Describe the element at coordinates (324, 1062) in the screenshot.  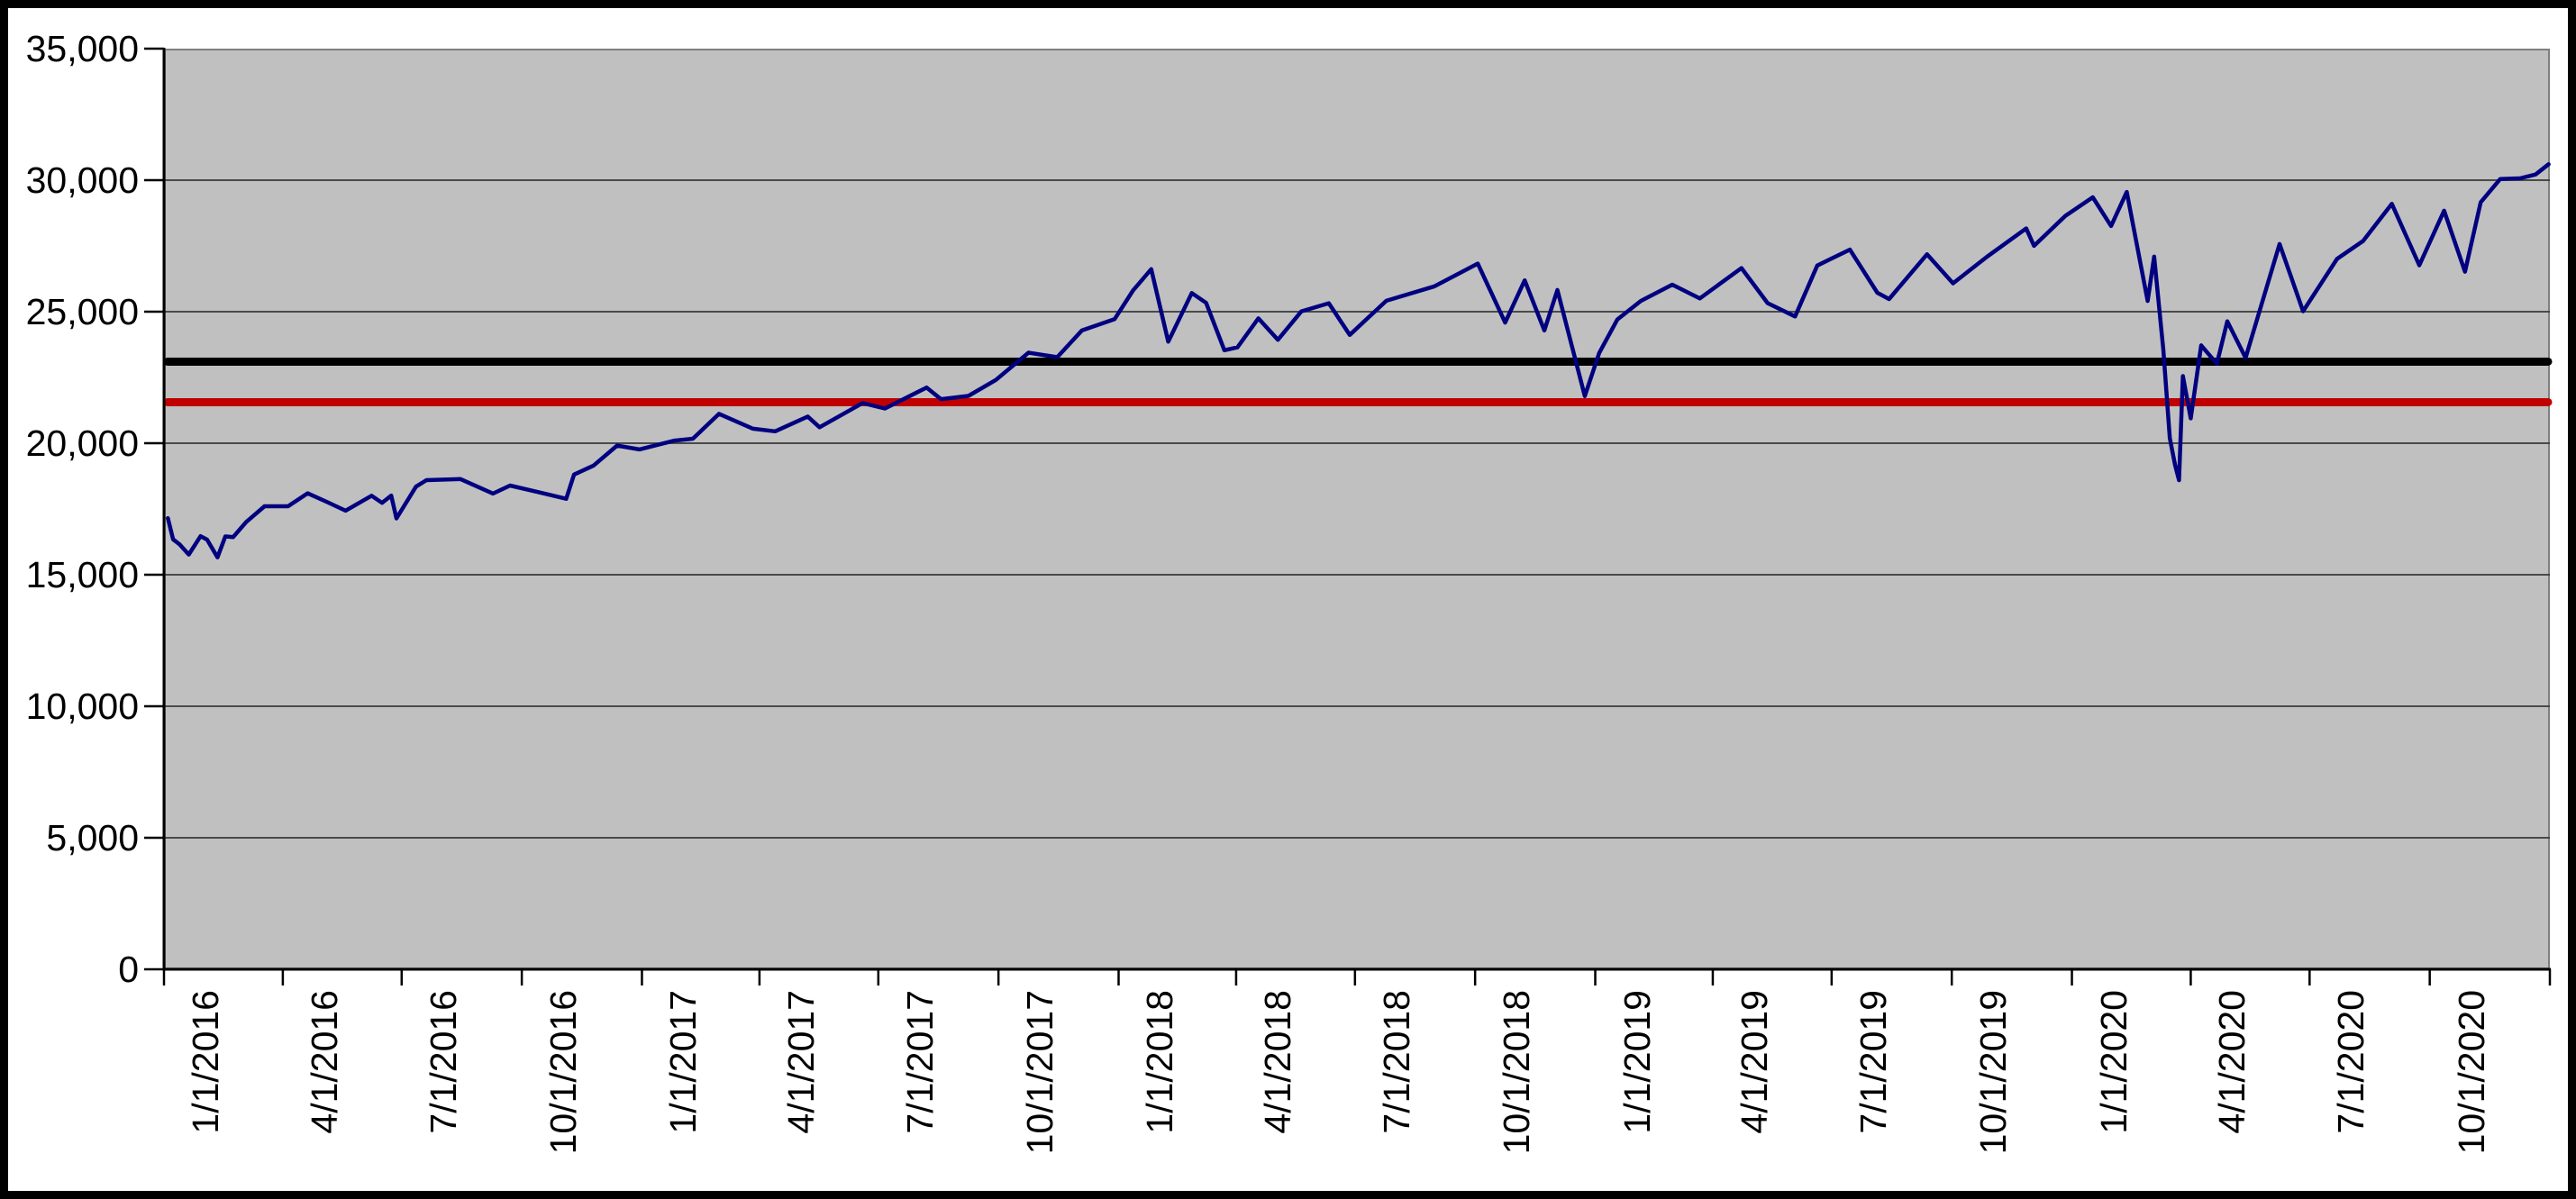
I see `x-tick-label: 4/1/2016` at that location.